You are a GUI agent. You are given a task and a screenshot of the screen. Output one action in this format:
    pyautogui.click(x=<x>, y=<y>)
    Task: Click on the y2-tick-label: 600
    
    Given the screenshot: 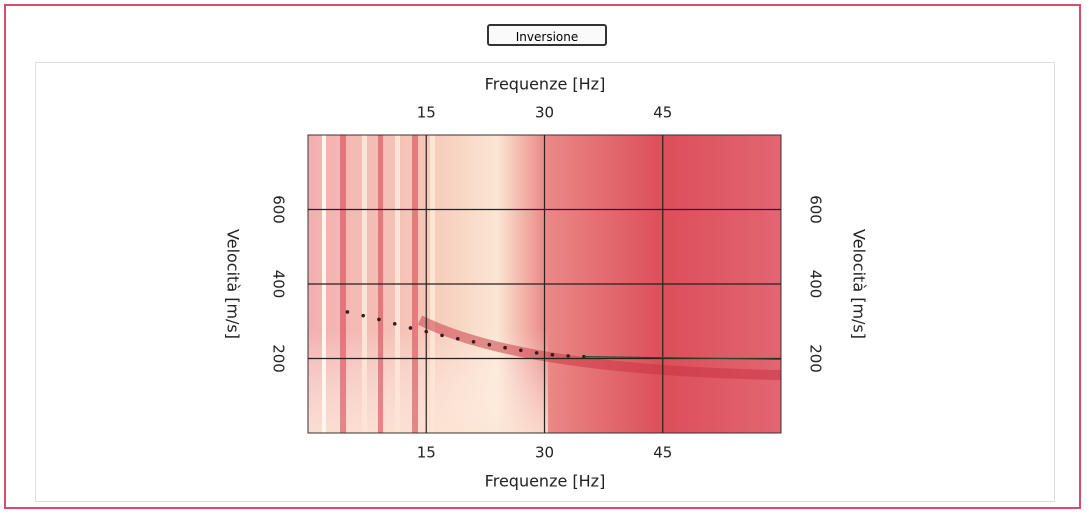 What is the action you would take?
    pyautogui.click(x=816, y=209)
    